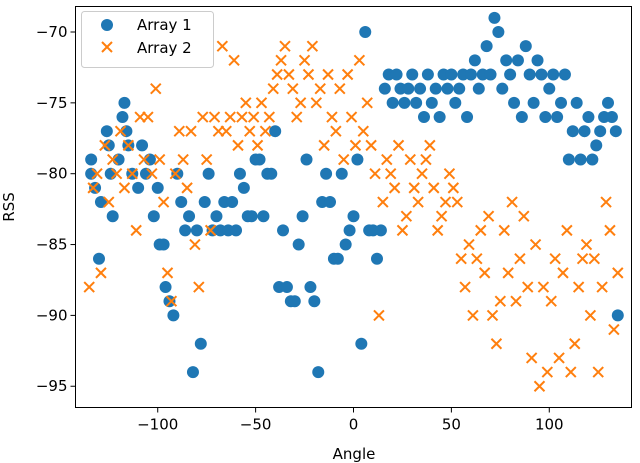  What do you see at coordinates (164, 48) in the screenshot?
I see `legend-label-array-2: Array 2` at bounding box center [164, 48].